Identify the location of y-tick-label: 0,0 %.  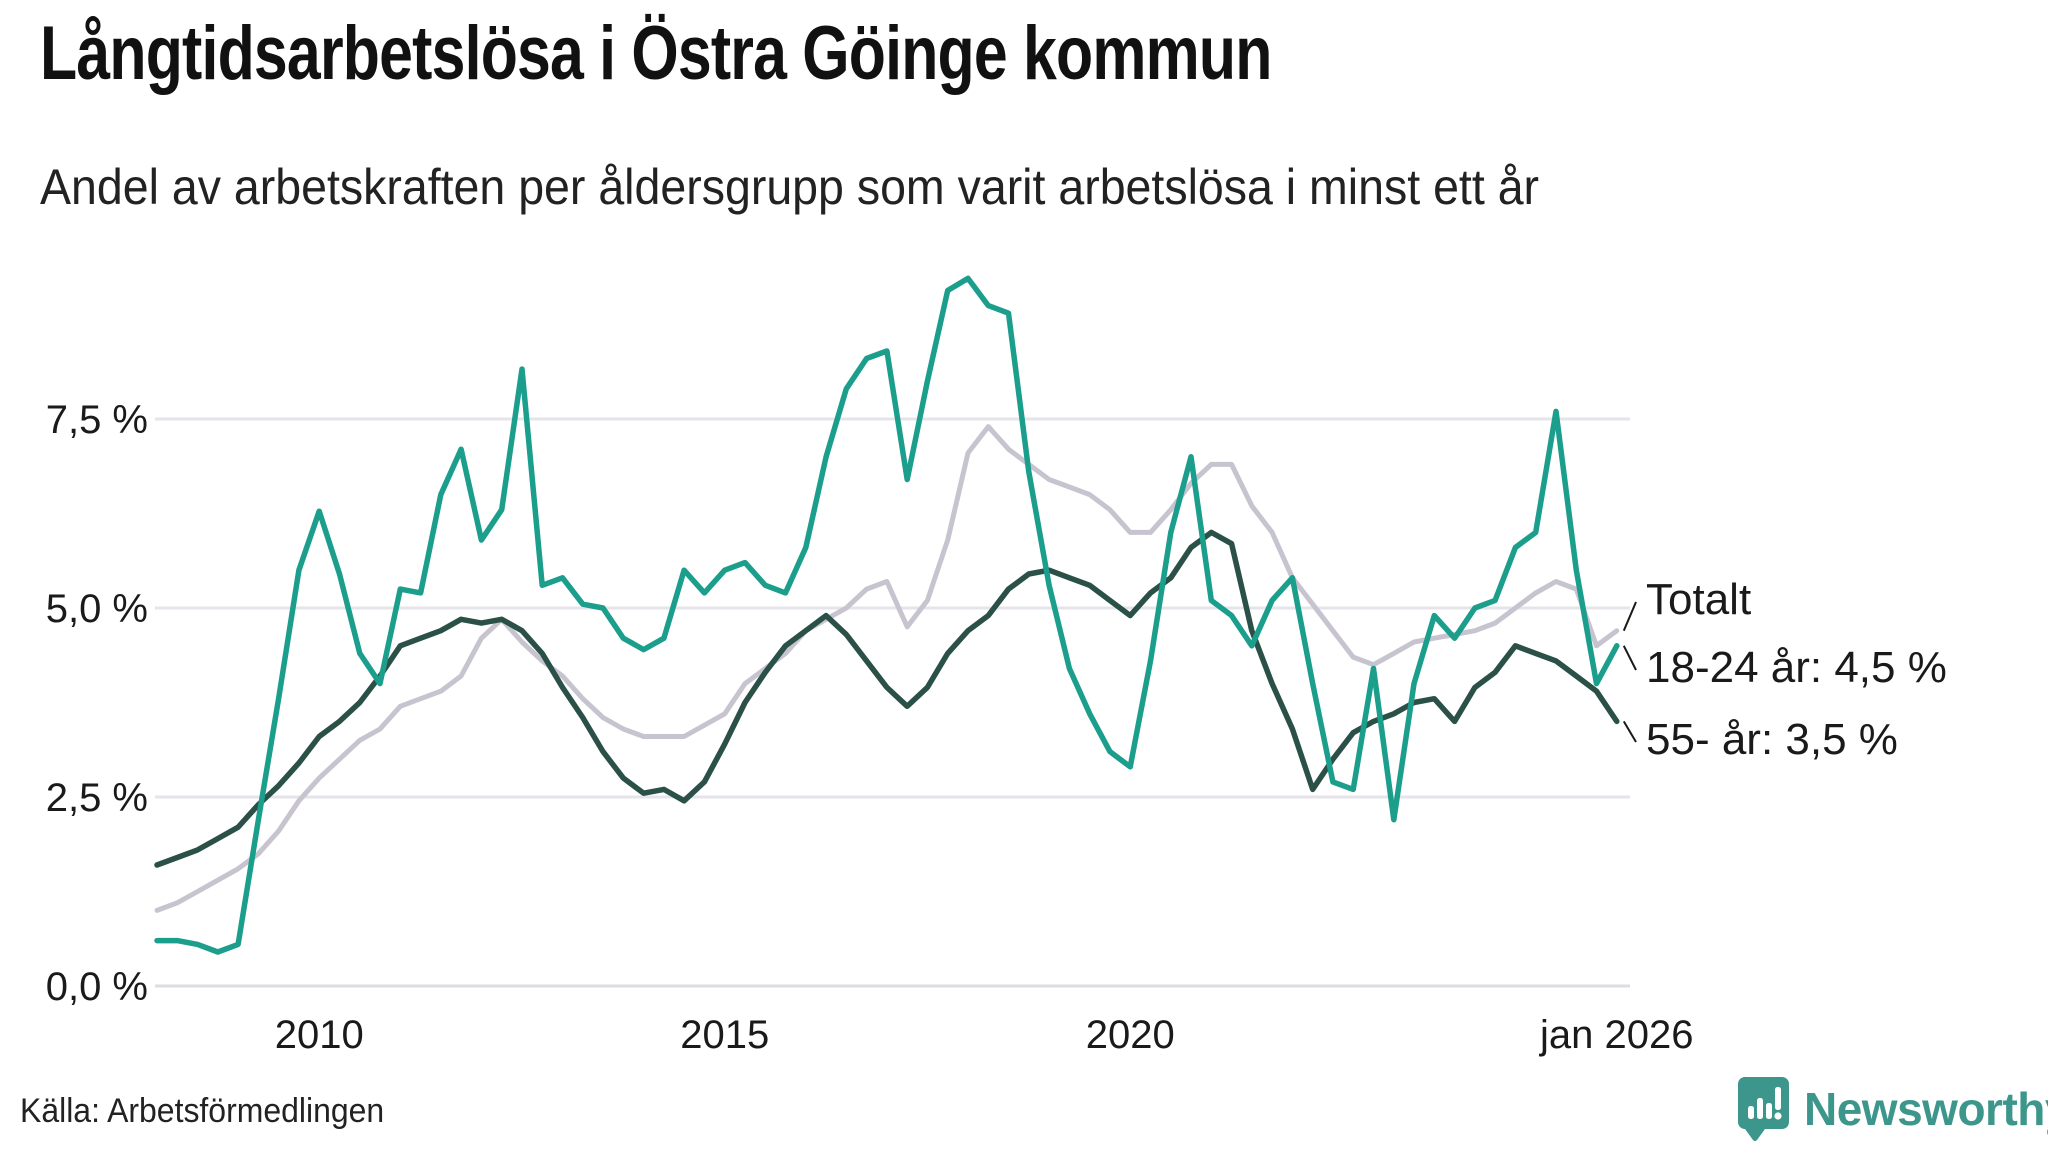
(97, 987).